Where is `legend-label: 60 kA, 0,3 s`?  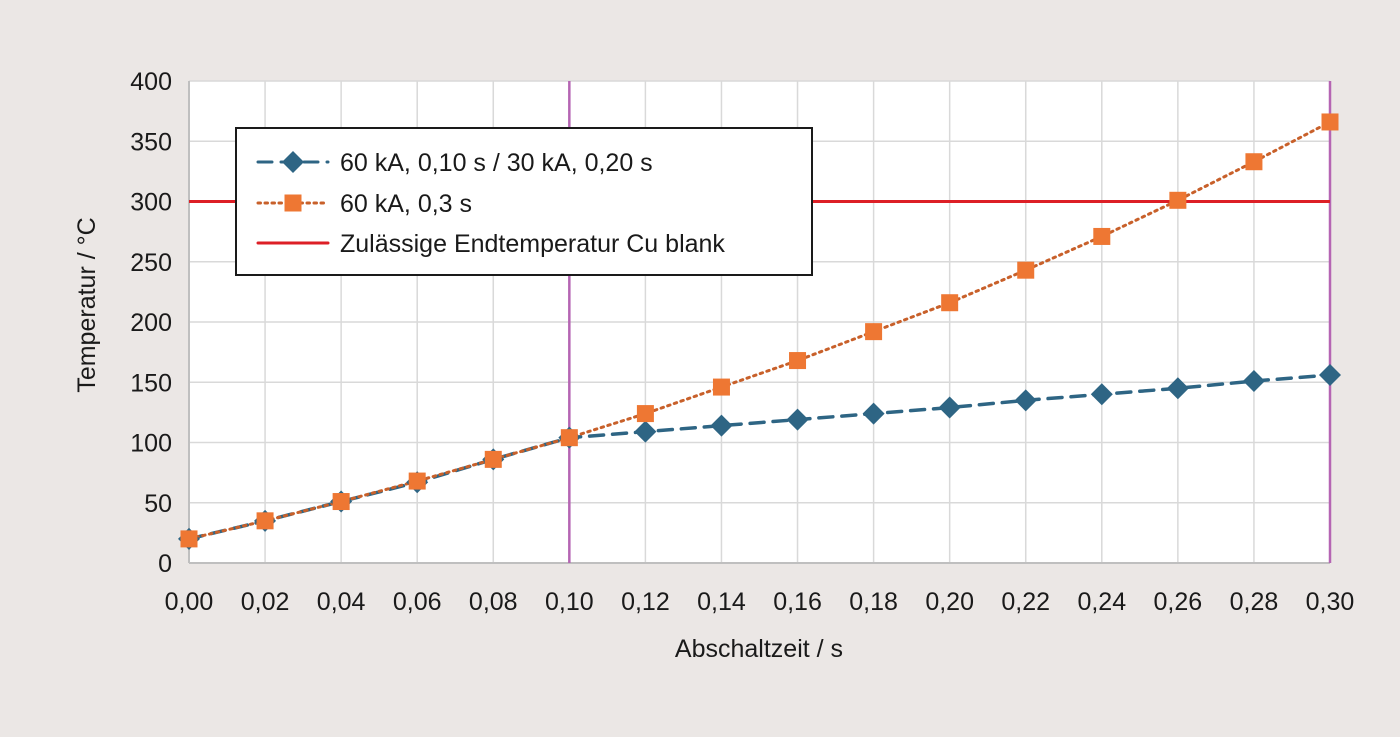
legend-label: 60 kA, 0,3 s is located at coordinates (406, 204).